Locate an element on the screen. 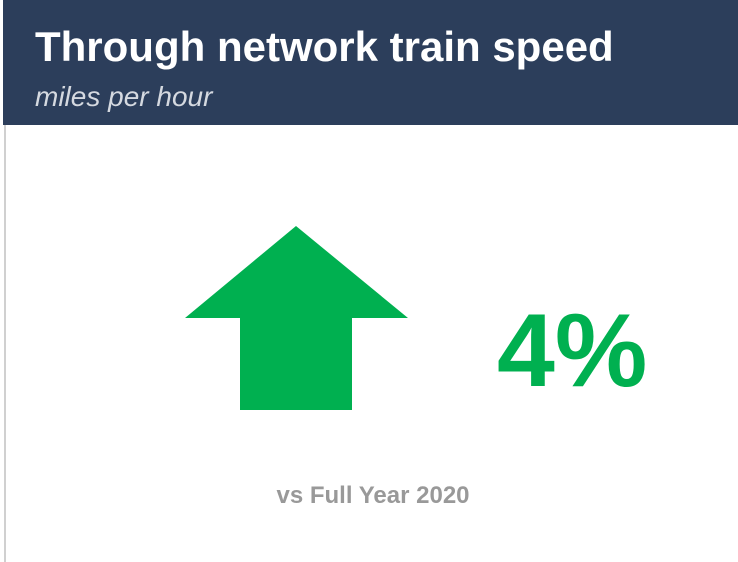  title: Through network train speed is located at coordinates (324, 46).